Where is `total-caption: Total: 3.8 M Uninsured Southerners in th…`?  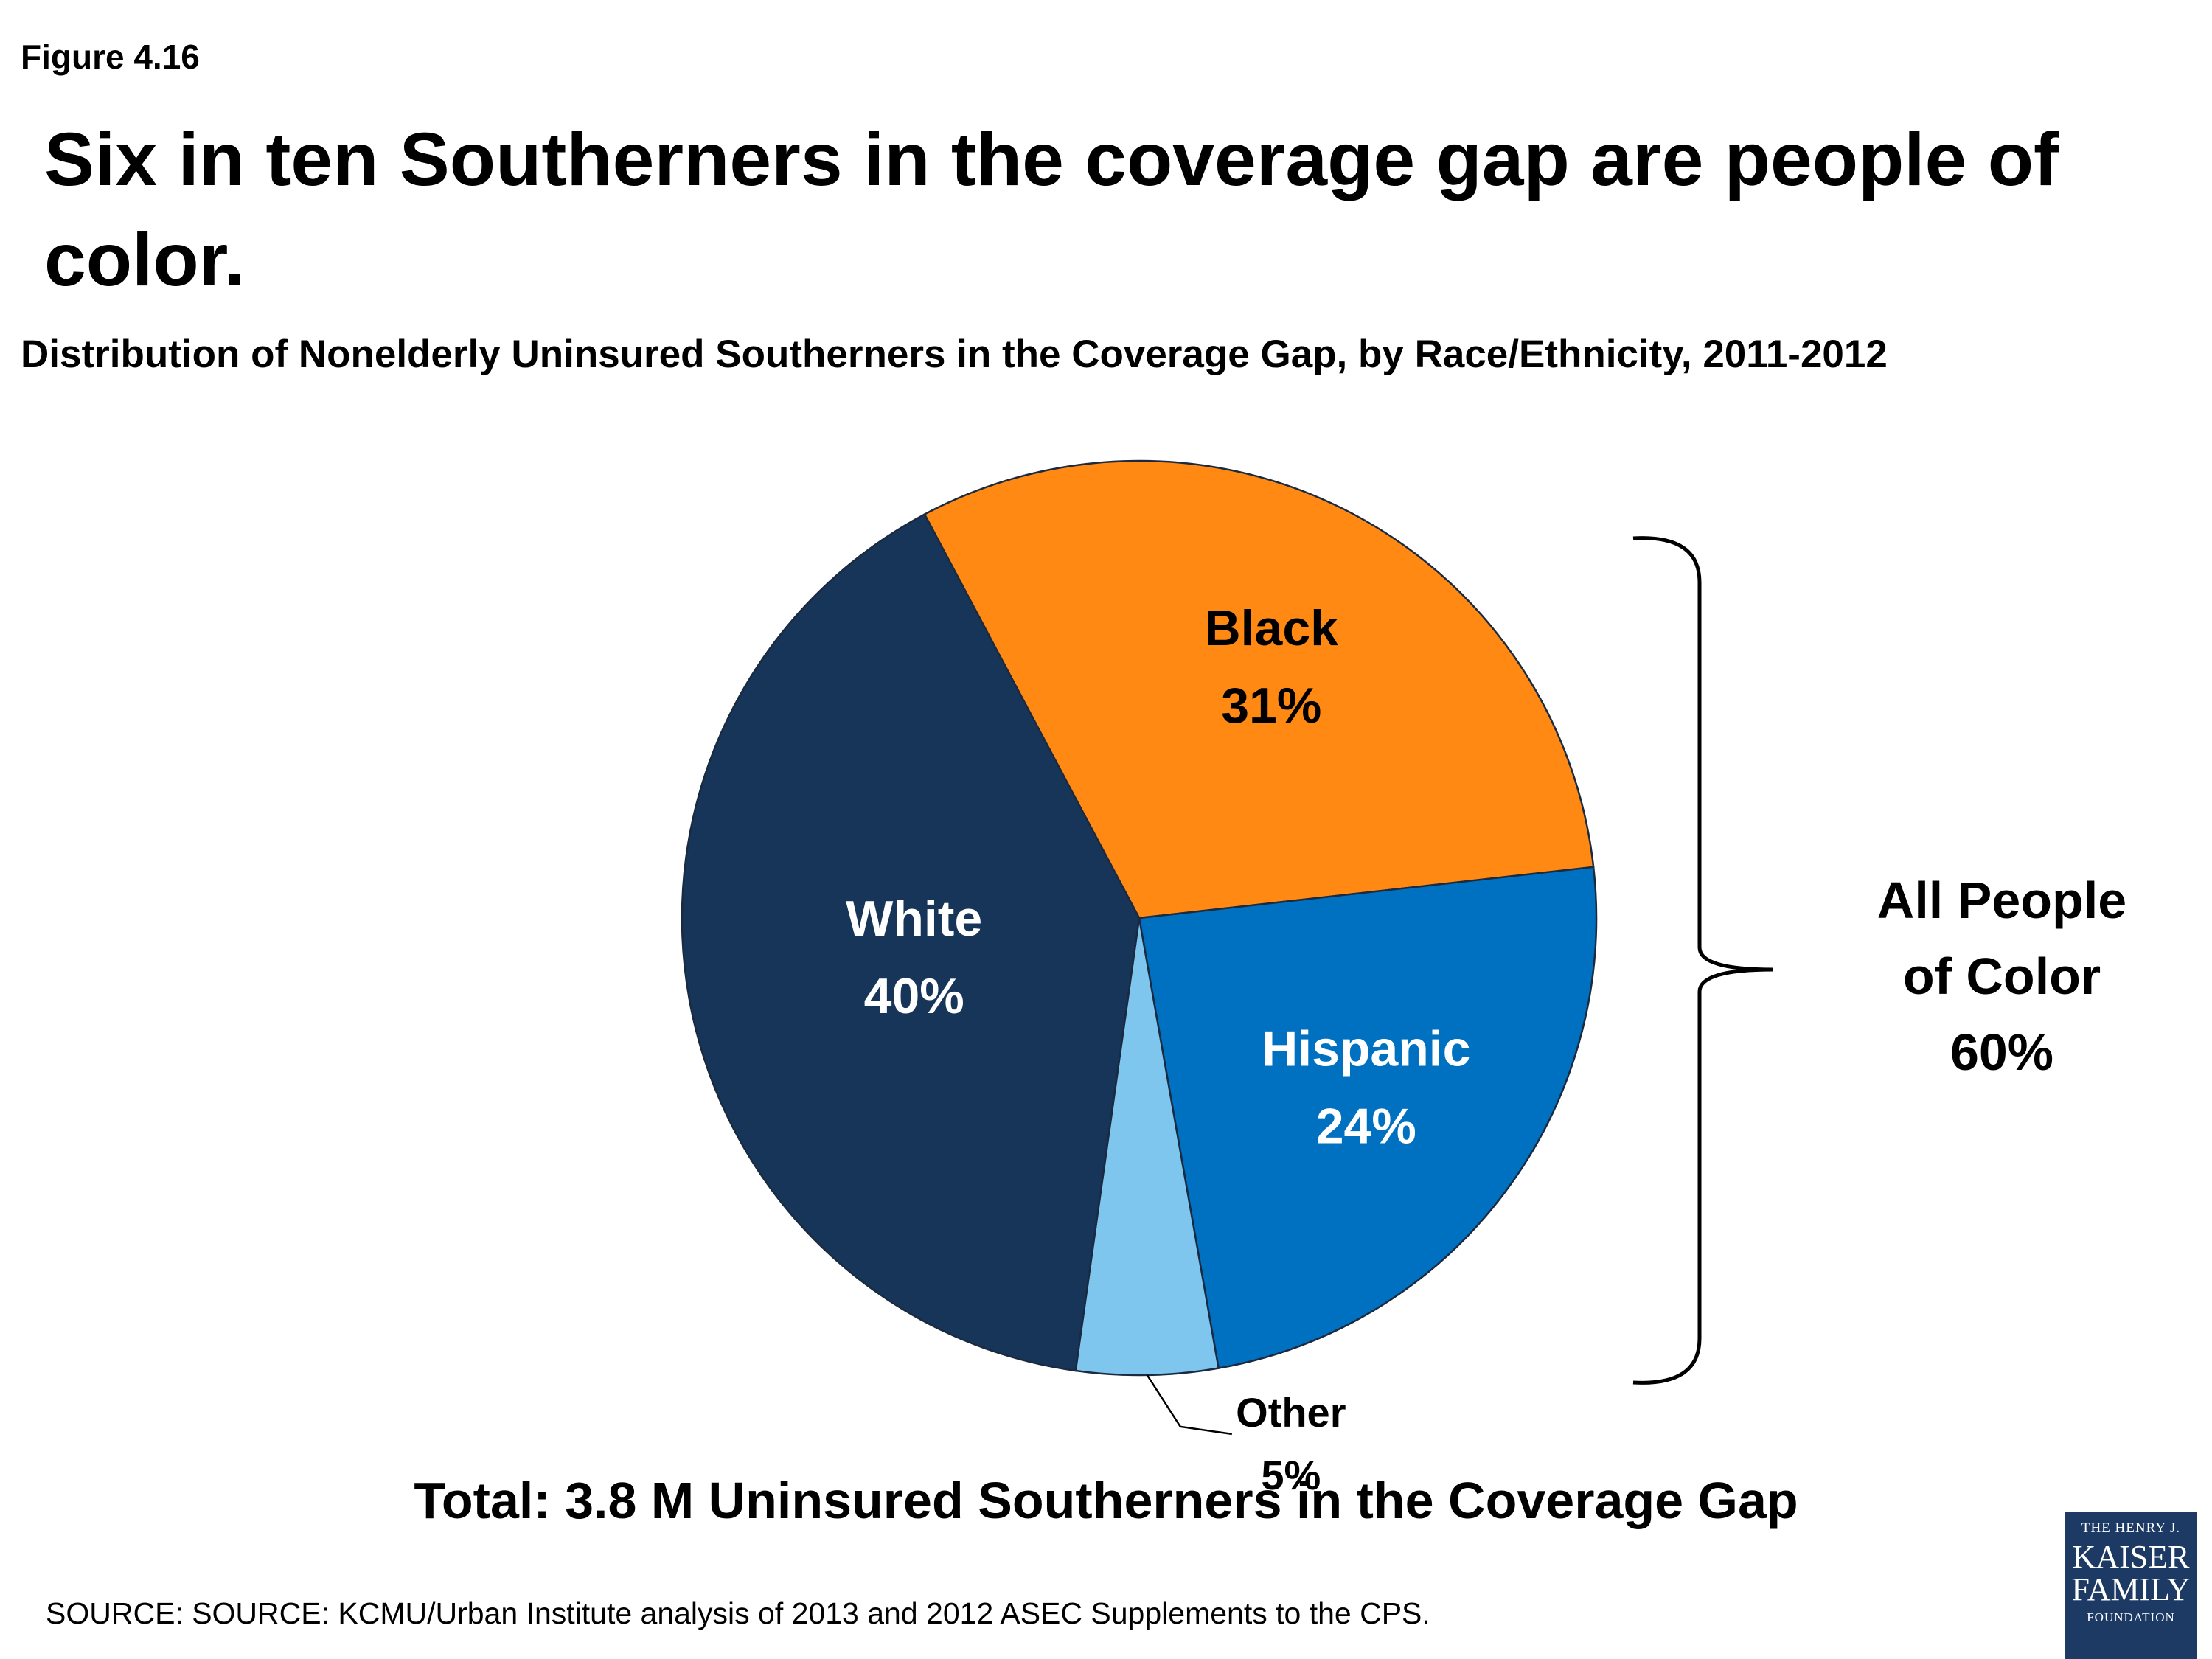
total-caption: Total: 3.8 M Uninsured Southerners in th… is located at coordinates (1106, 1500).